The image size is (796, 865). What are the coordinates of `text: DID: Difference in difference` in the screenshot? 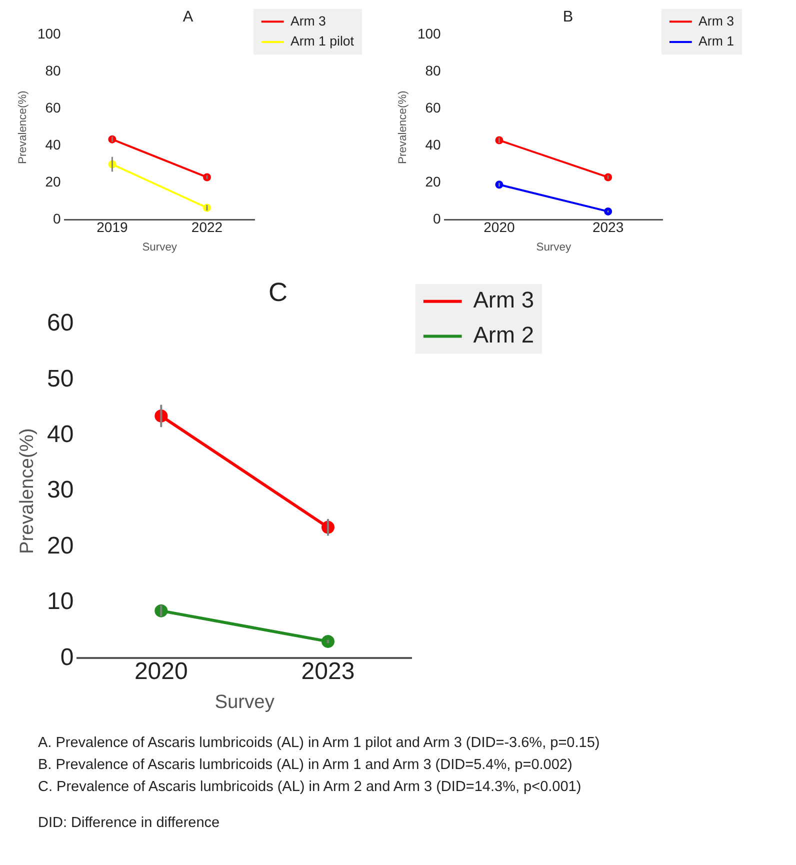 It's located at (129, 823).